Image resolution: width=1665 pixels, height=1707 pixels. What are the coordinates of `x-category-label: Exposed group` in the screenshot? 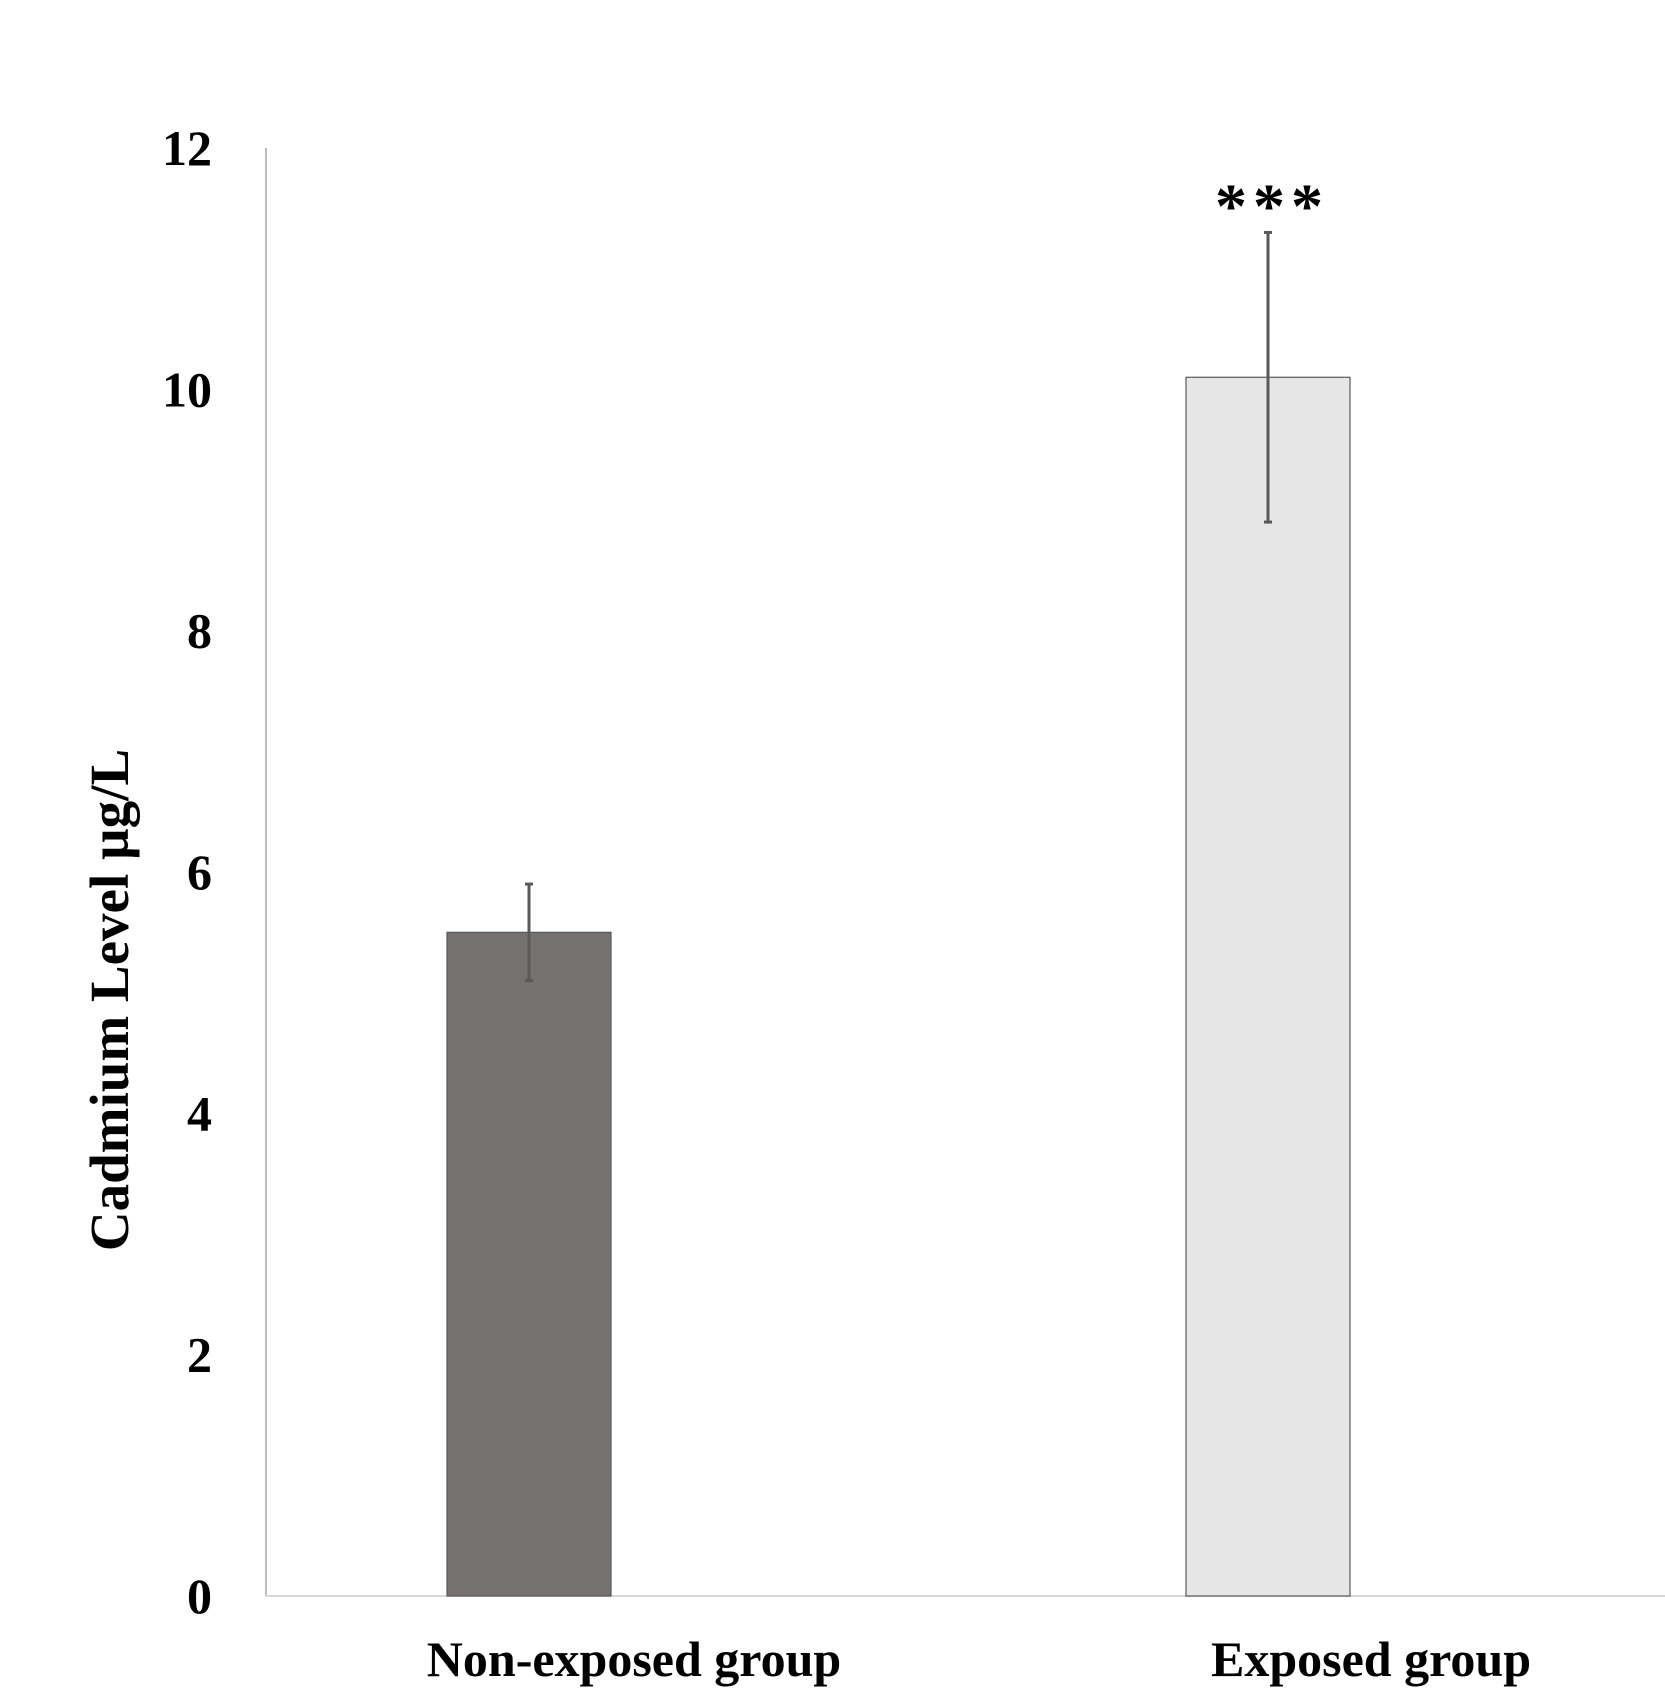 It's located at (1371, 1659).